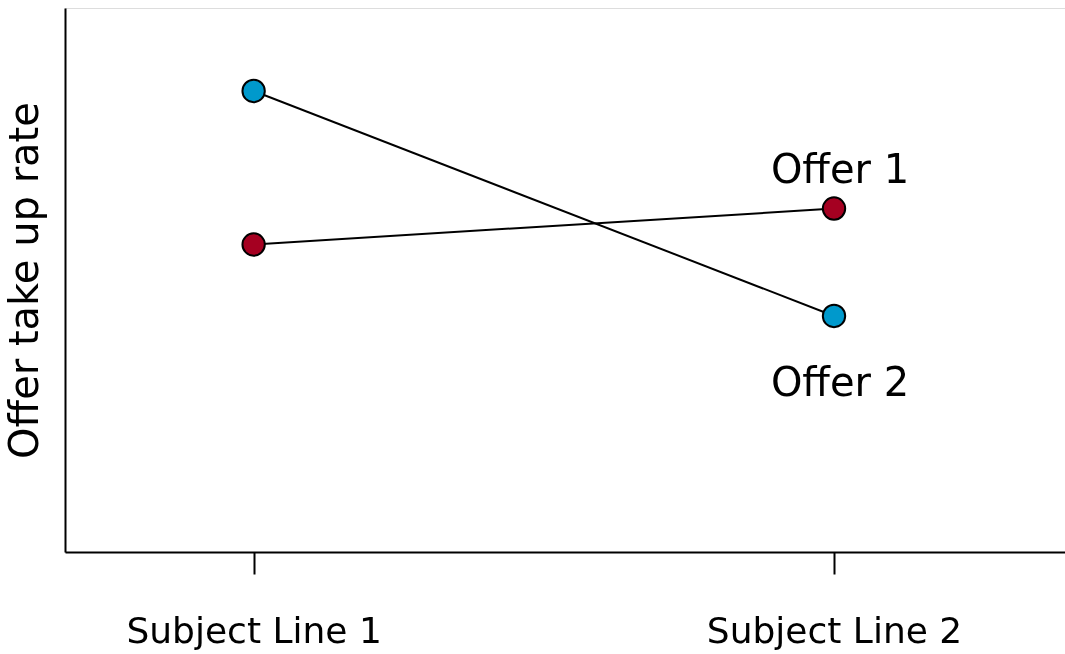 This screenshot has width=1065, height=654. Describe the element at coordinates (840, 168) in the screenshot. I see `series-label: Offer 1` at that location.